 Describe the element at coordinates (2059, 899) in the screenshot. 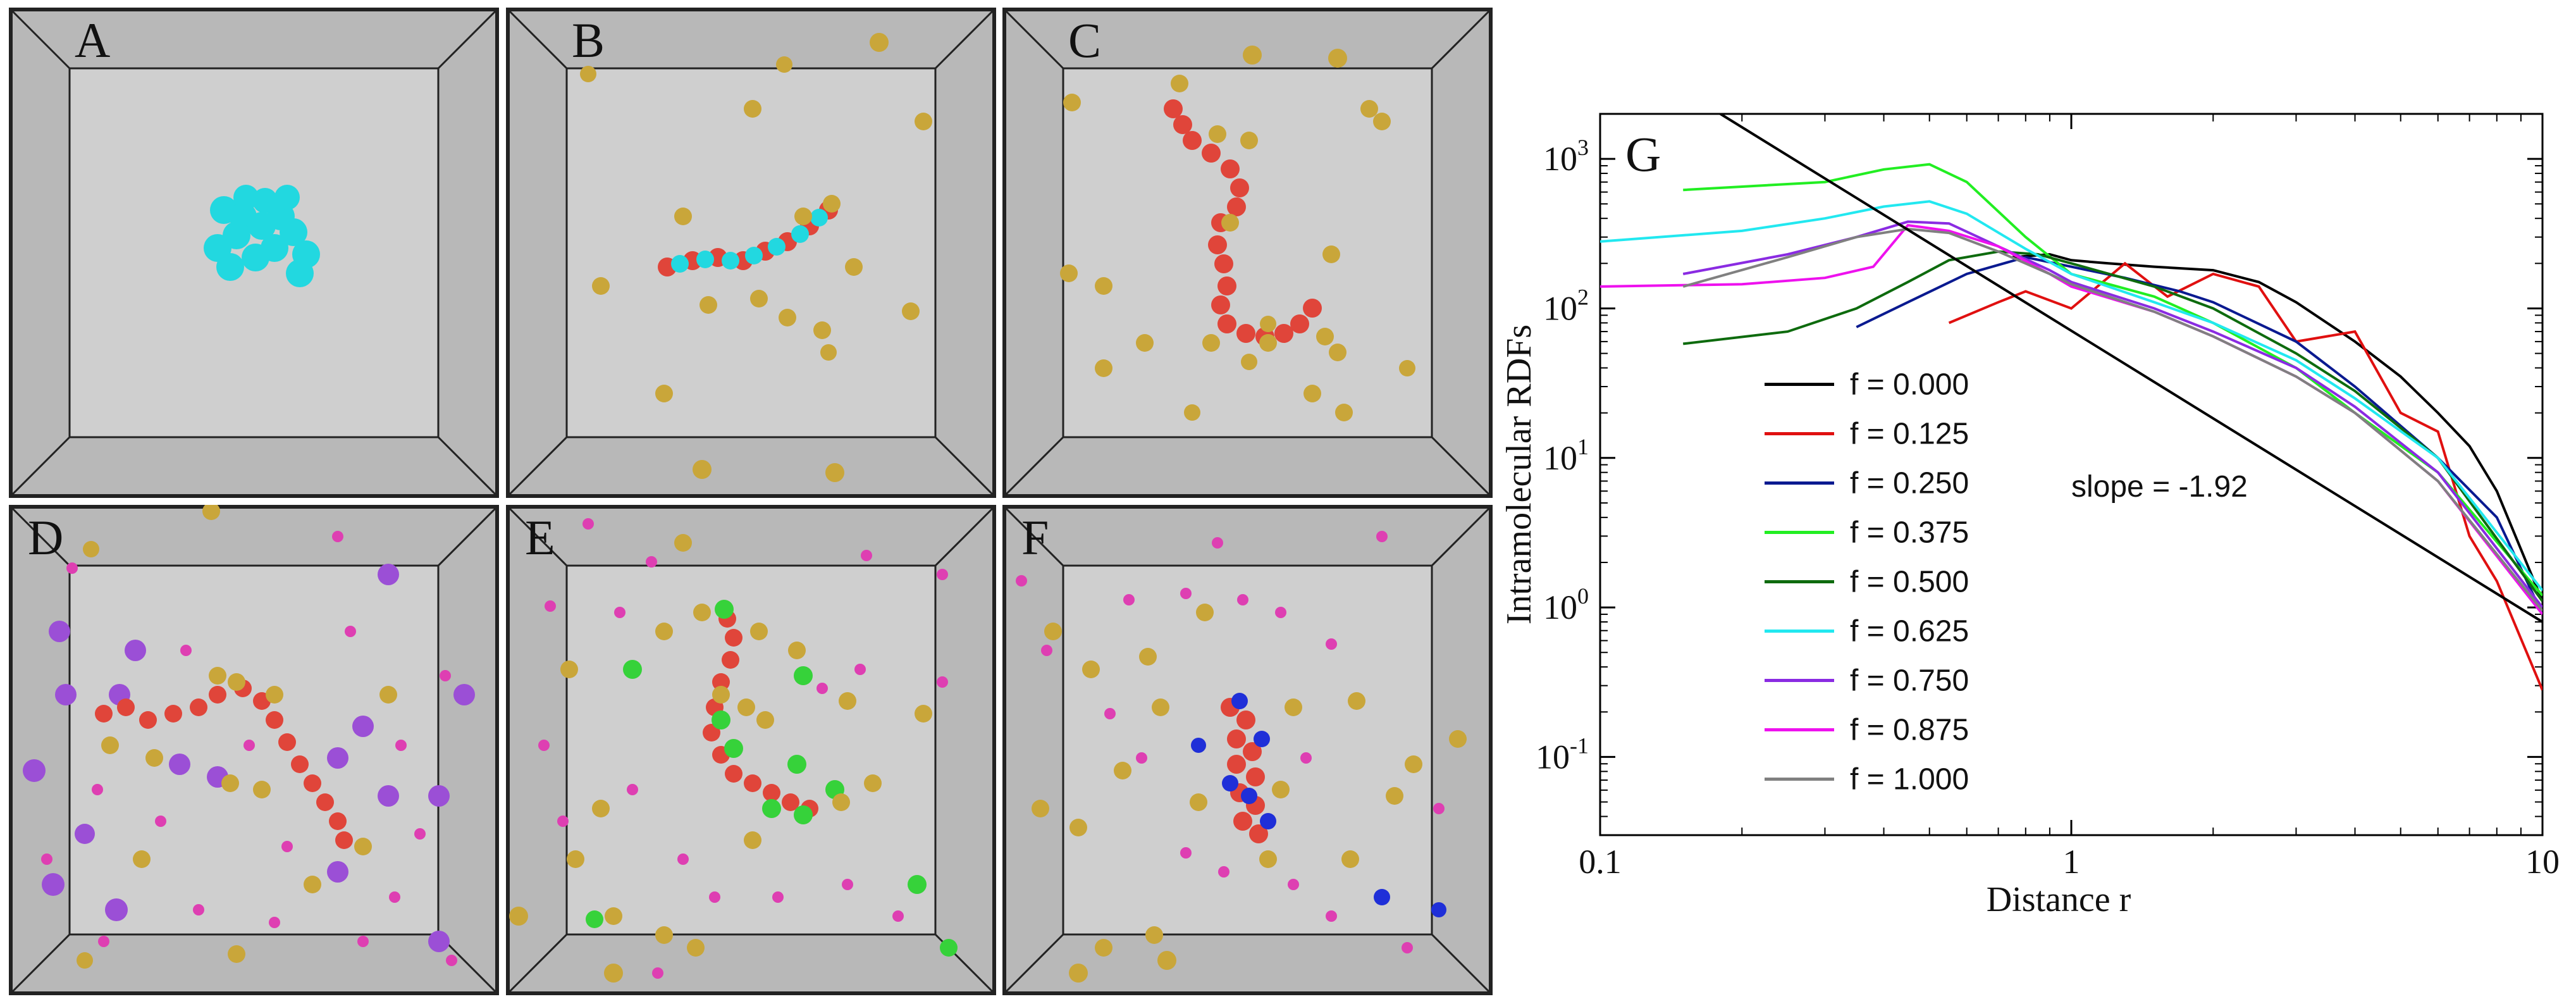

I see `x-axis-title: Distance r` at that location.